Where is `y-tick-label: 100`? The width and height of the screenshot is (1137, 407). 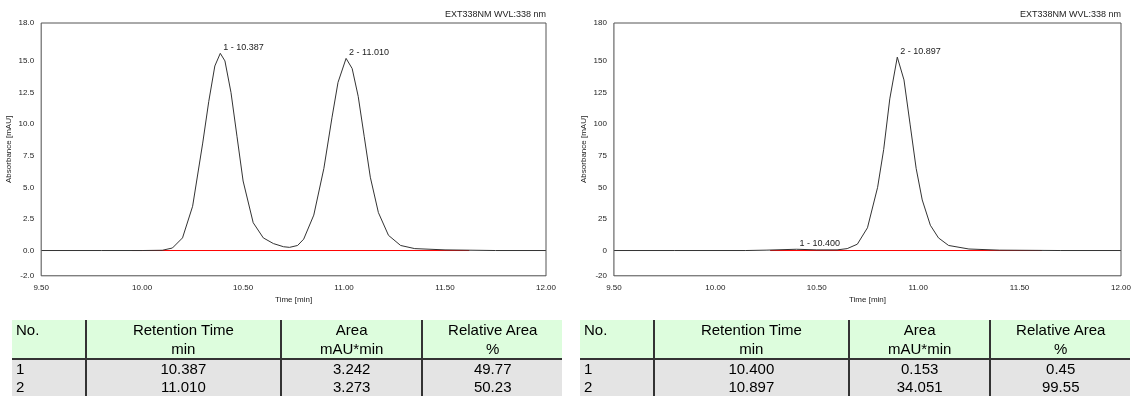
y-tick-label: 100 is located at coordinates (600, 124).